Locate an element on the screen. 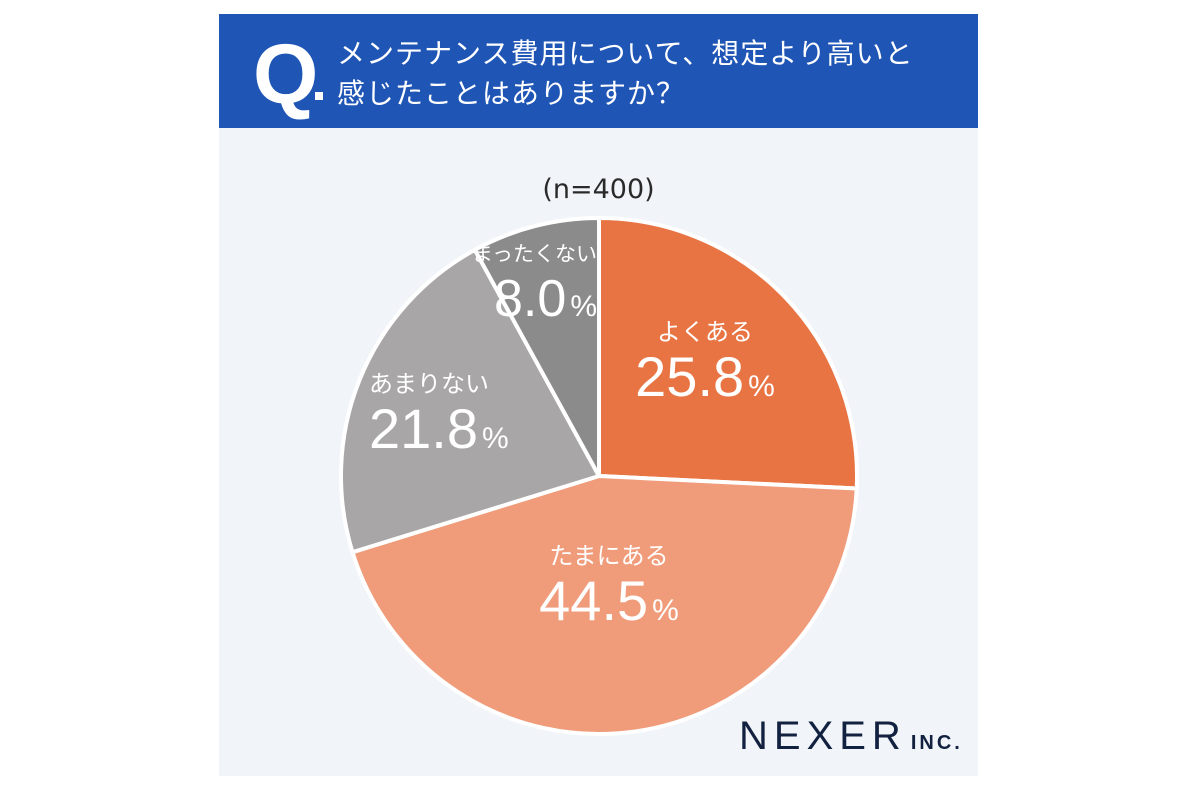 The height and width of the screenshot is (800, 1200). question-line-1: メンテナンス費用について、想定より高いと is located at coordinates (625, 53).